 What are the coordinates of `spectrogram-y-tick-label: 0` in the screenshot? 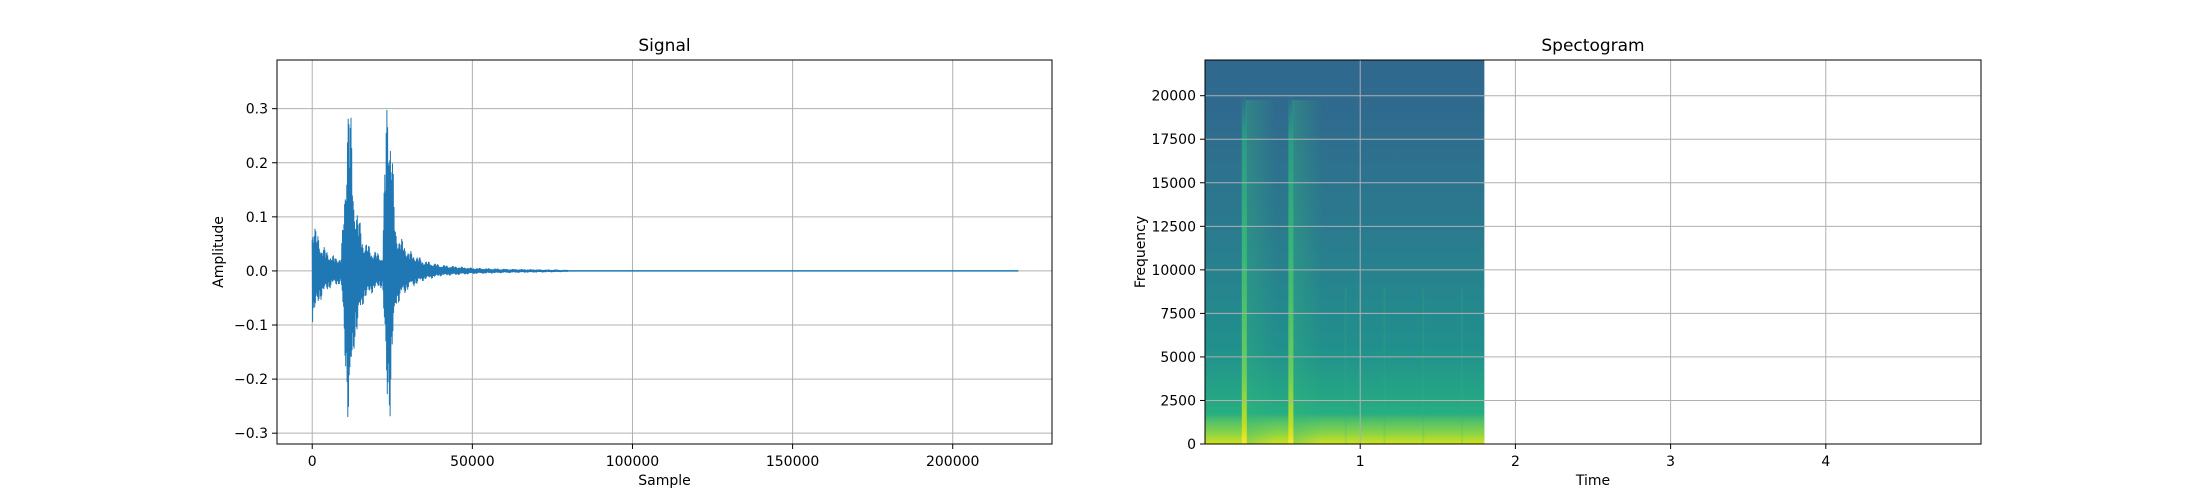 It's located at (1191, 445).